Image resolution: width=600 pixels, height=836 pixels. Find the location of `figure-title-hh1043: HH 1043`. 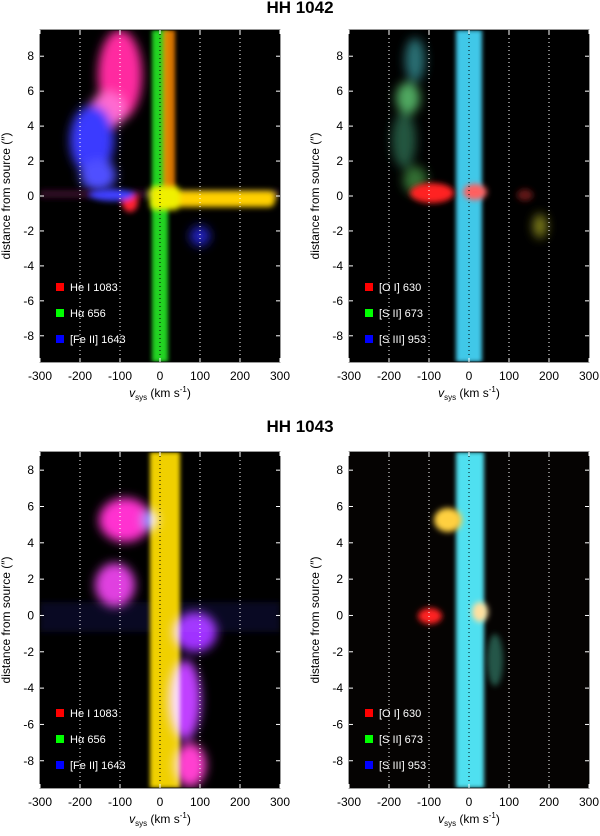

figure-title-hh1043: HH 1043 is located at coordinates (300, 426).